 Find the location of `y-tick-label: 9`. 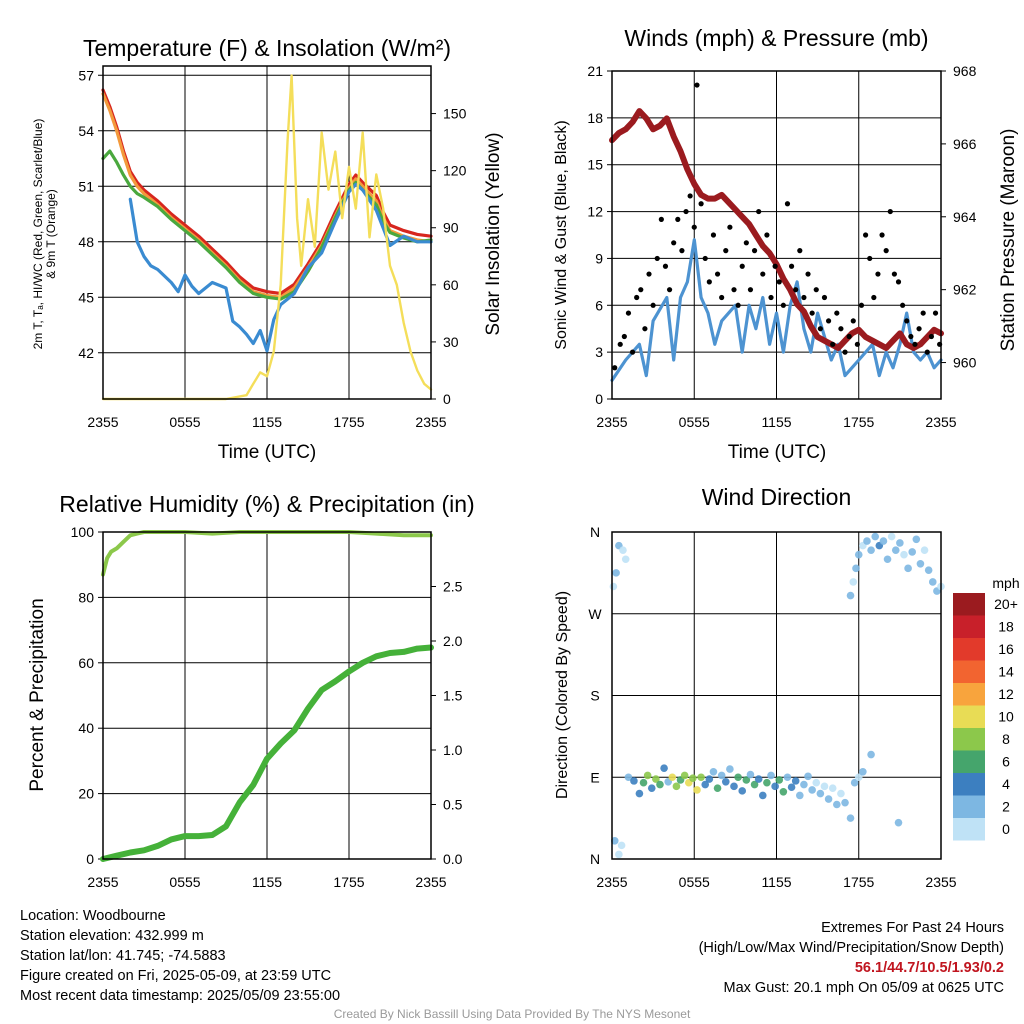

y-tick-label: 9 is located at coordinates (599, 258).